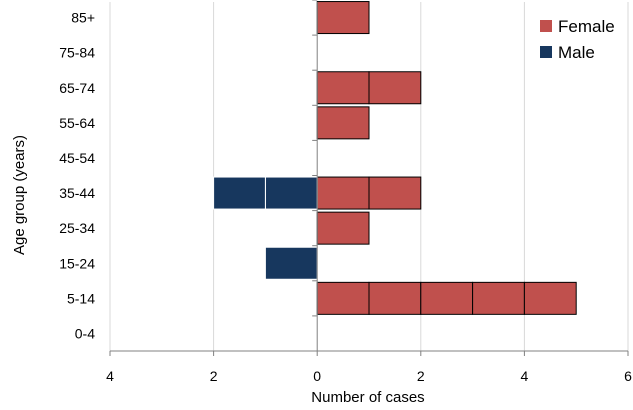 This screenshot has height=410, width=633. I want to click on y-axis-title: Age group (years), so click(19, 195).